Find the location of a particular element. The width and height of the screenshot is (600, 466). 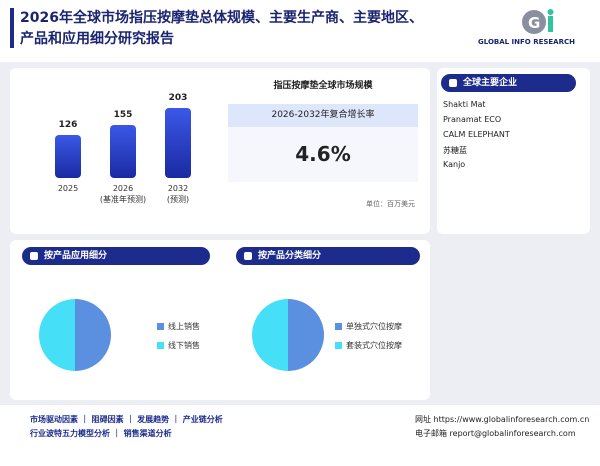

company: Pranamat ECO is located at coordinates (472, 119).